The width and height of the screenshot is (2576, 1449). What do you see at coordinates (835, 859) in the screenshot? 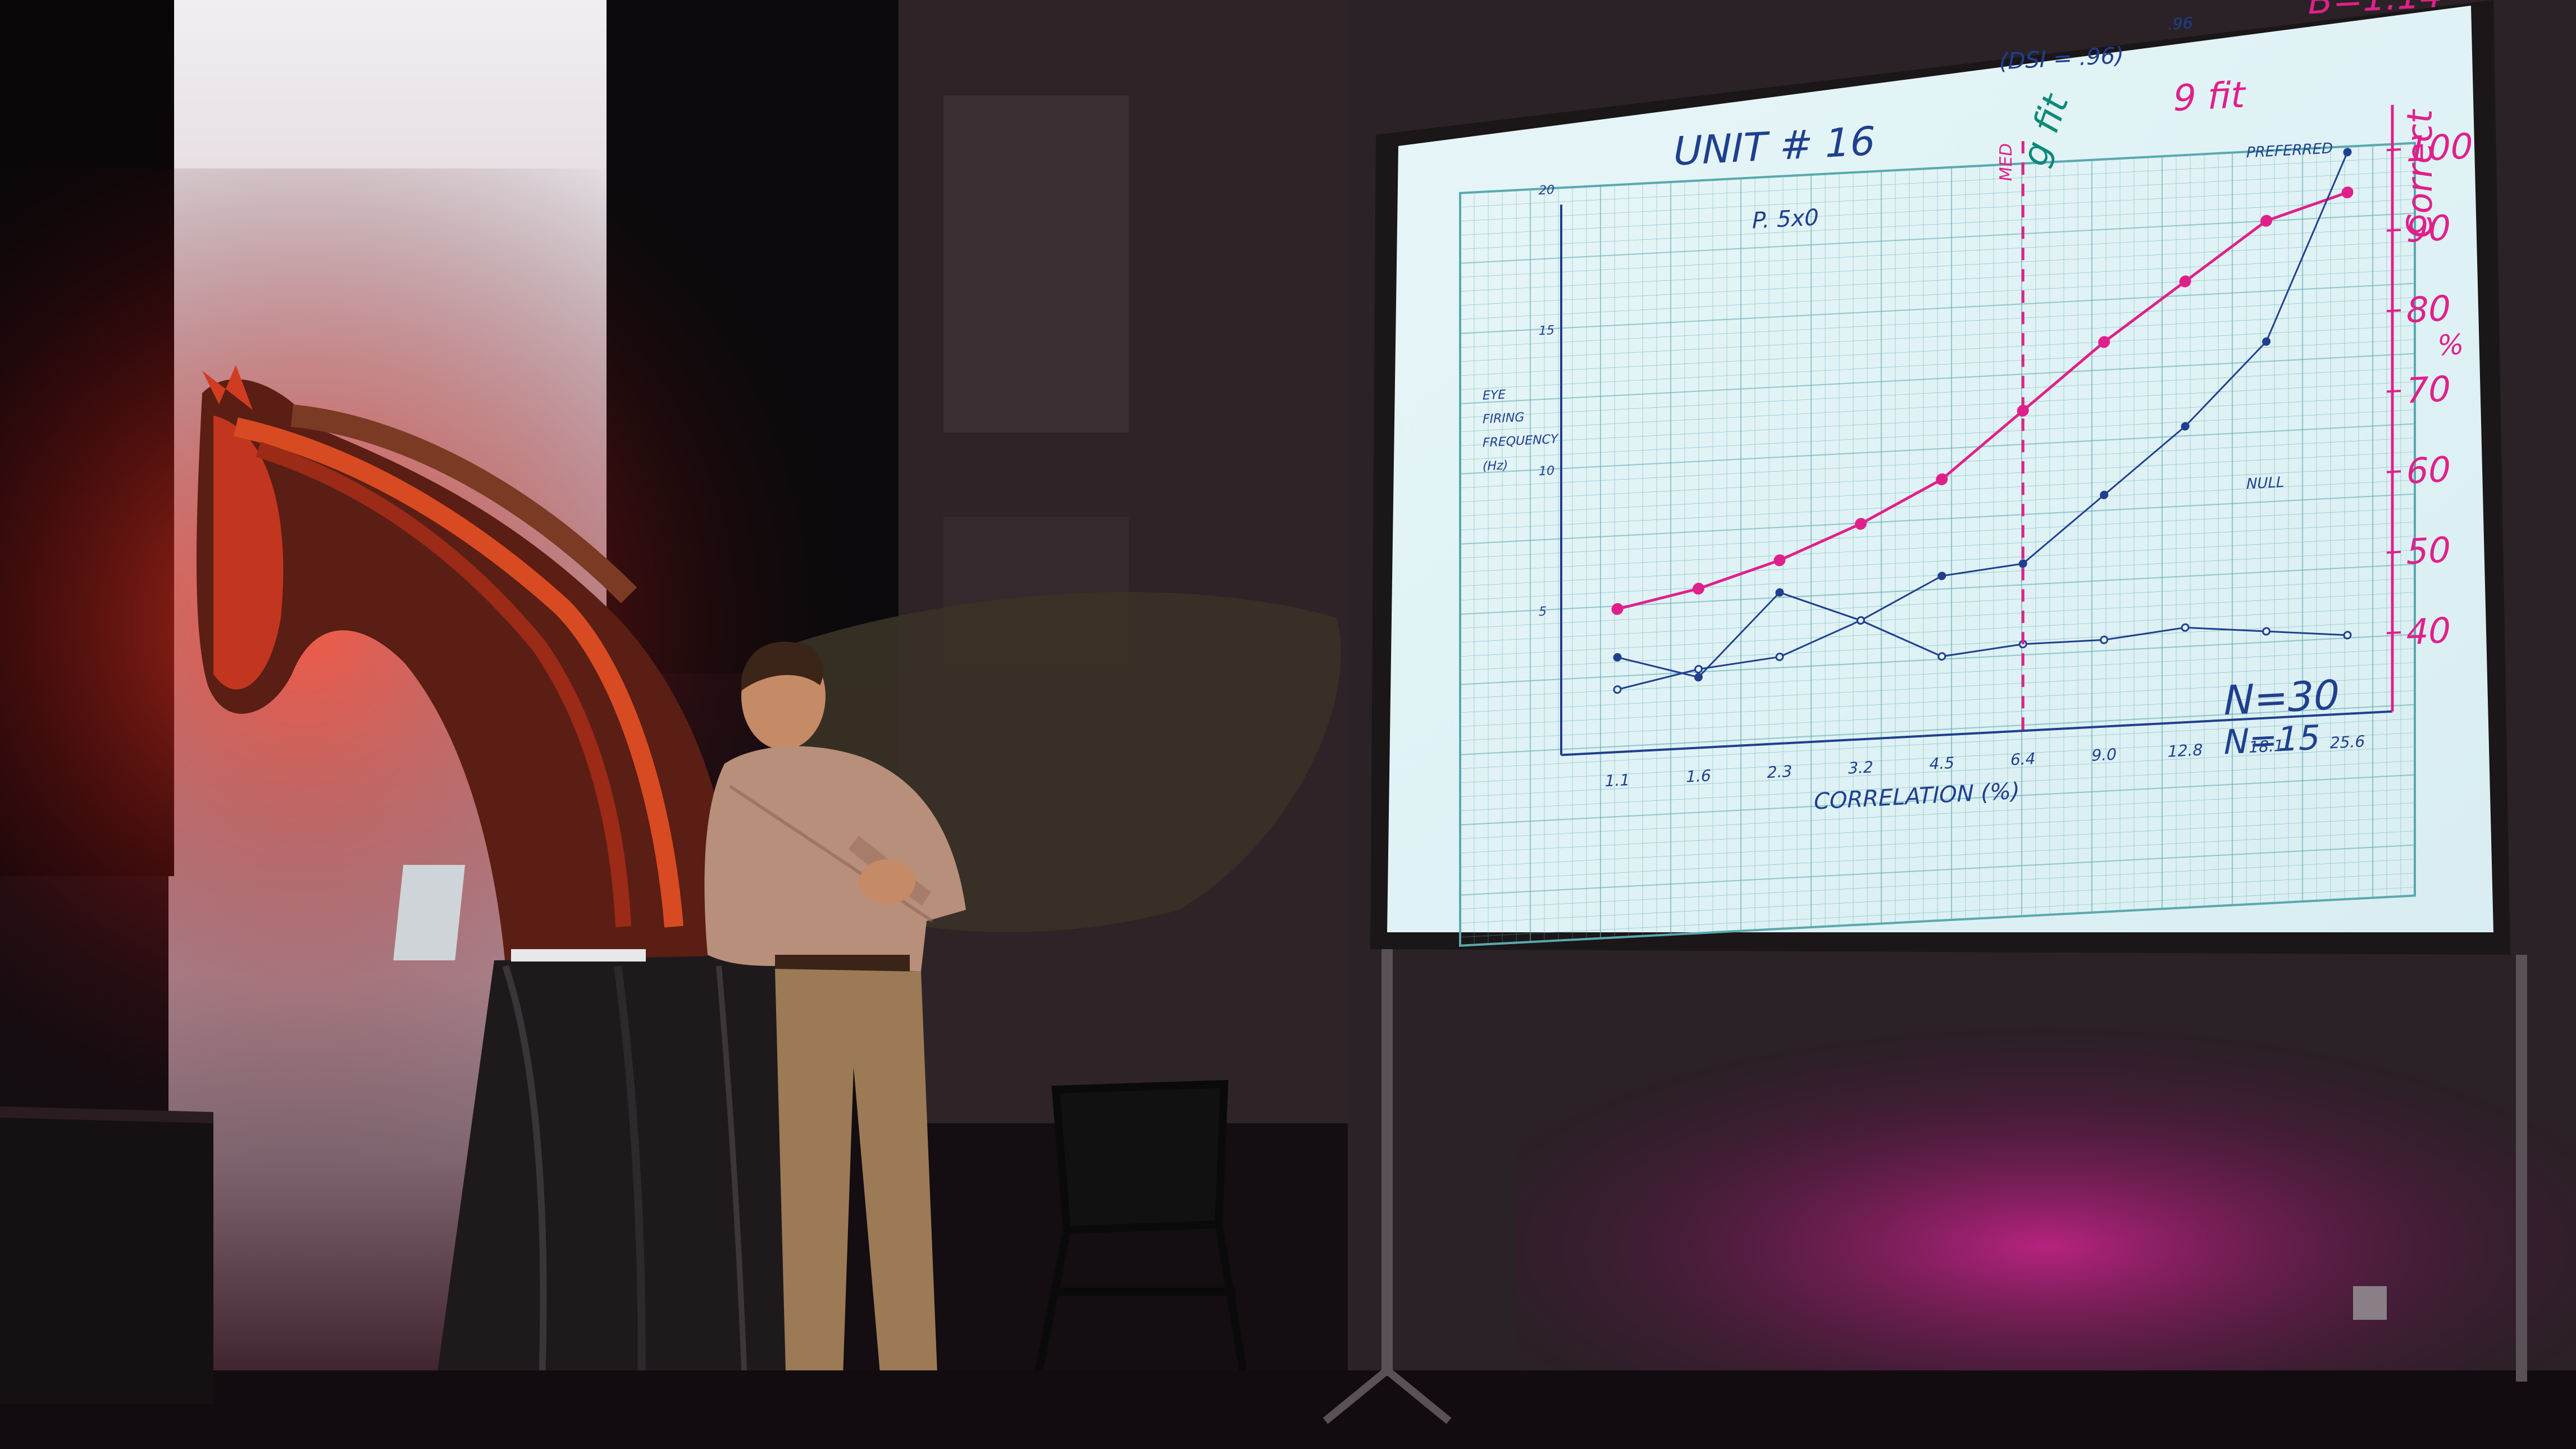
I see `speaker-shirt` at bounding box center [835, 859].